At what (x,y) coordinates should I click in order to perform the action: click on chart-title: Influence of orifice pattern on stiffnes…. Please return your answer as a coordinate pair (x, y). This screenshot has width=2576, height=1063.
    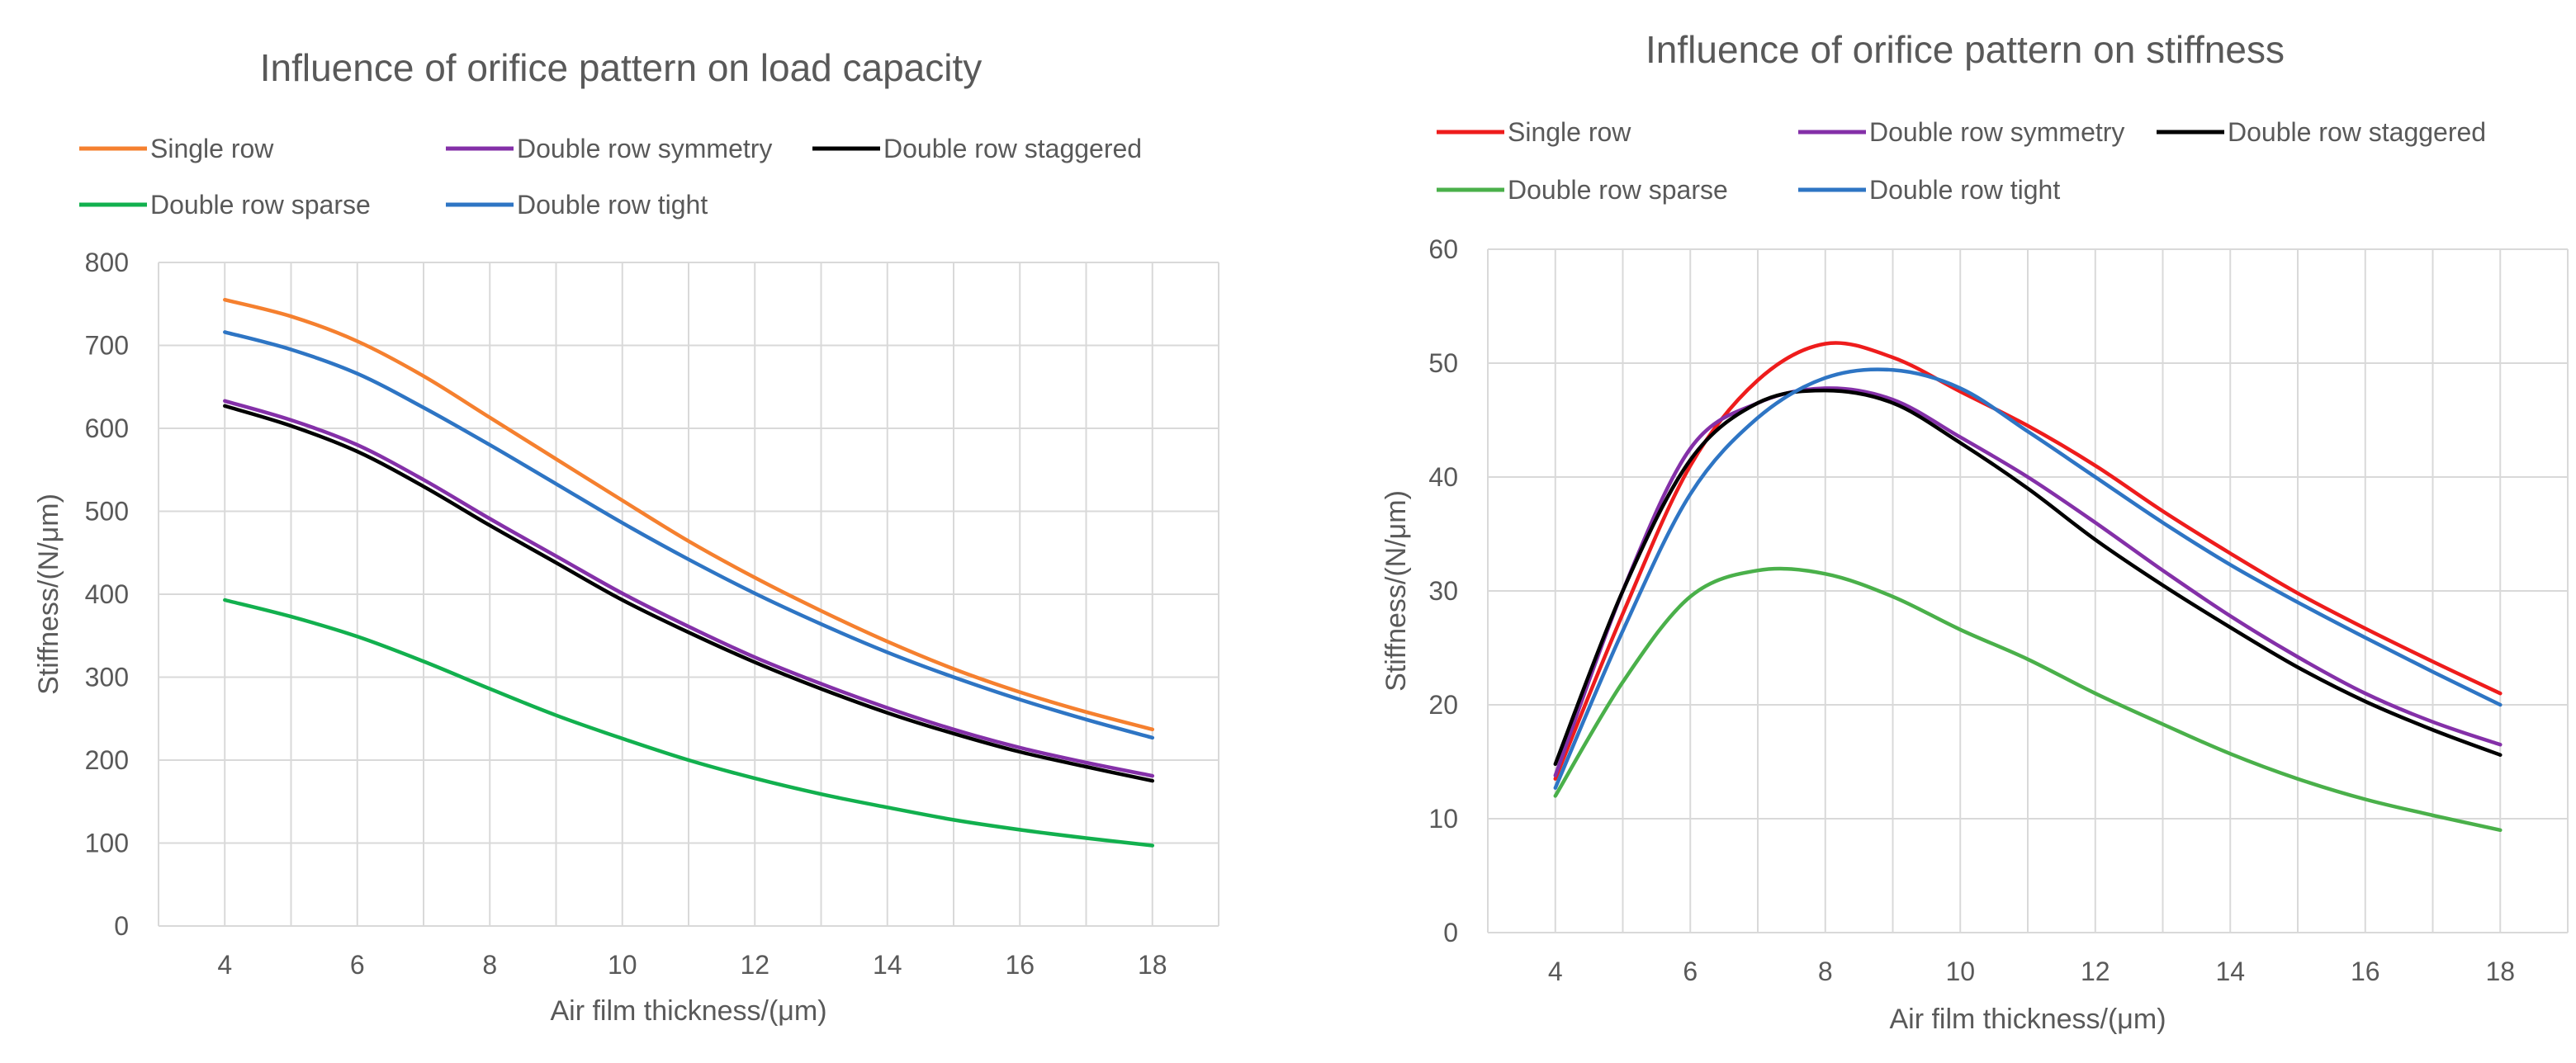
    Looking at the image, I should click on (1965, 49).